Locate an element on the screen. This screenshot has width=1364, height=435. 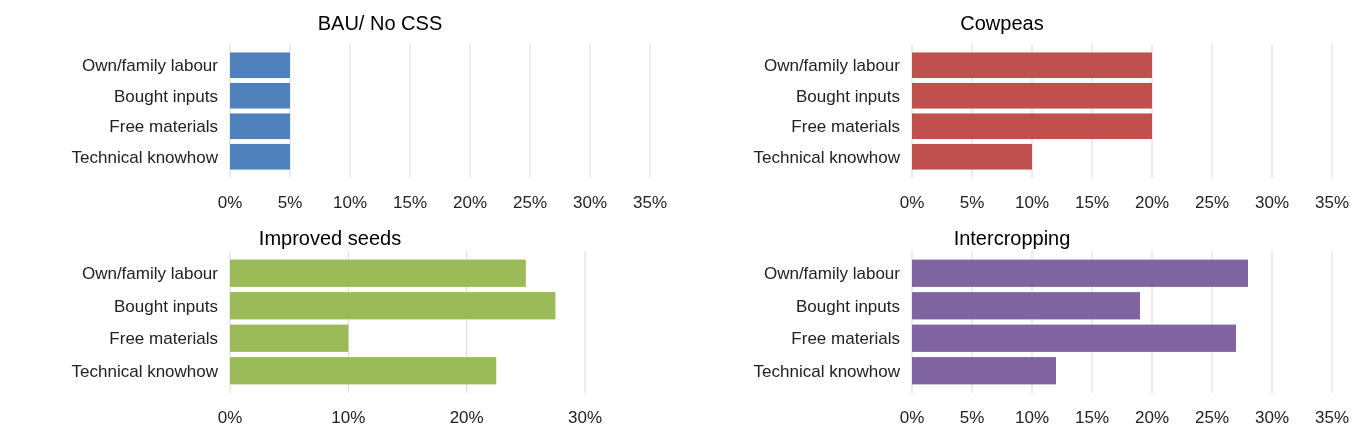
chart-title: Cowpeas is located at coordinates (1002, 23).